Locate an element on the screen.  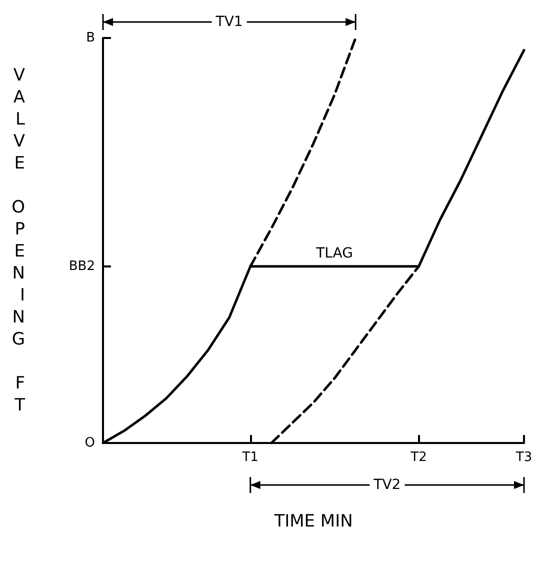
text: O is located at coordinates (89, 443).